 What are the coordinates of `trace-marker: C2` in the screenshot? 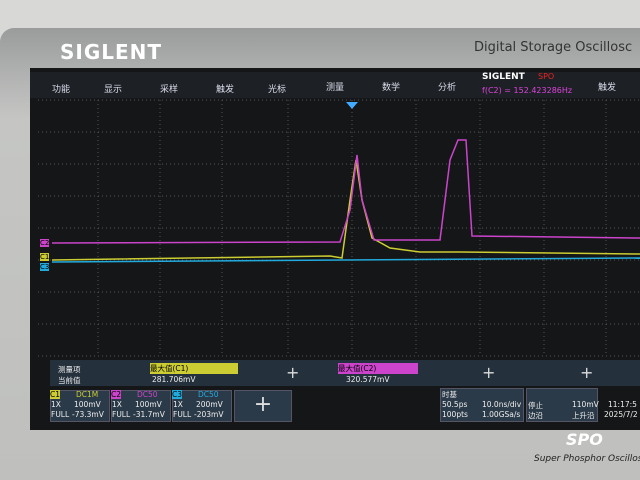 It's located at (45, 243).